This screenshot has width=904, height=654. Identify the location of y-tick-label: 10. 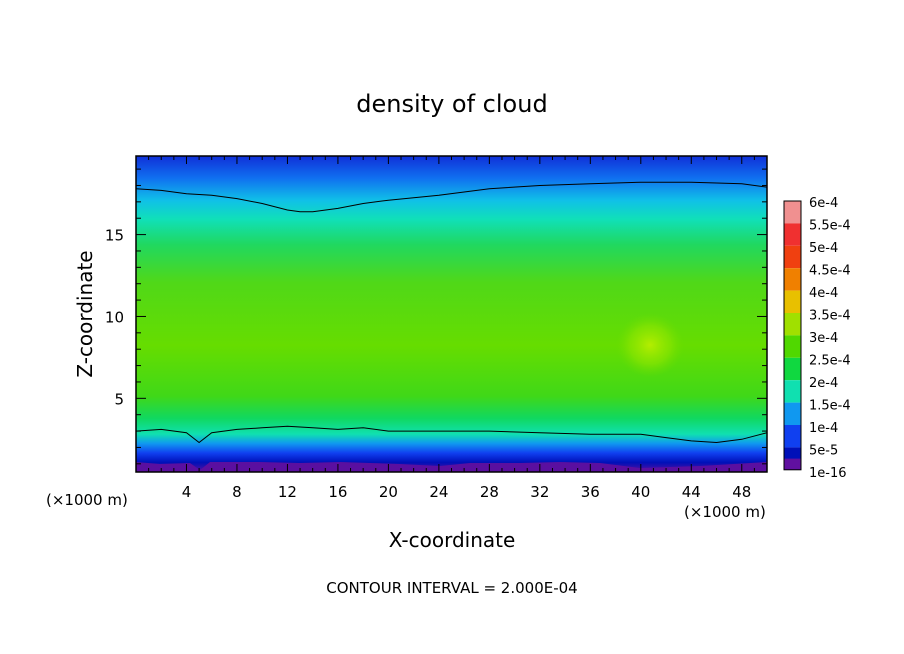
(114, 317).